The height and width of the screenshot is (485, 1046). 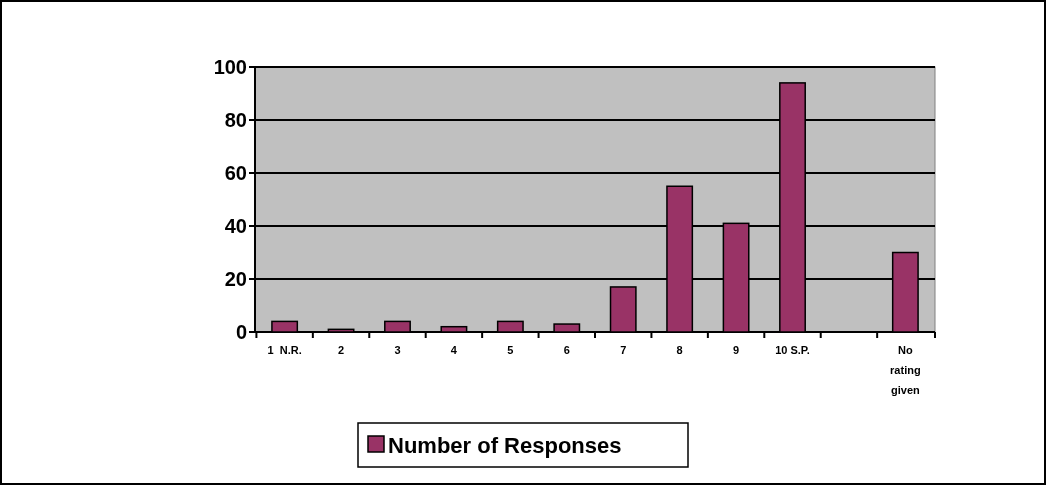 I want to click on x-tick-label: 4, so click(x=454, y=350).